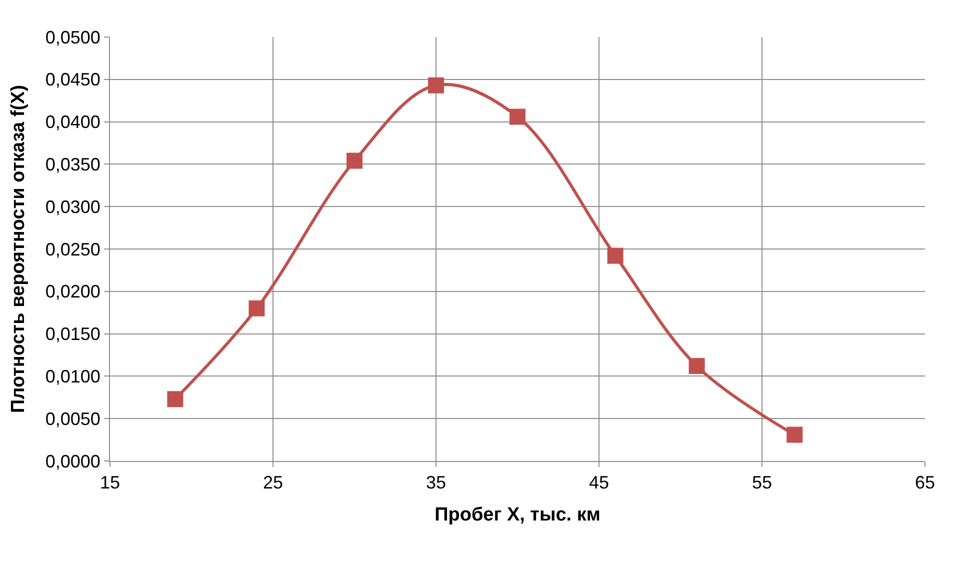 This screenshot has width=955, height=575. I want to click on y-tick-label: 0,0250, so click(72, 249).